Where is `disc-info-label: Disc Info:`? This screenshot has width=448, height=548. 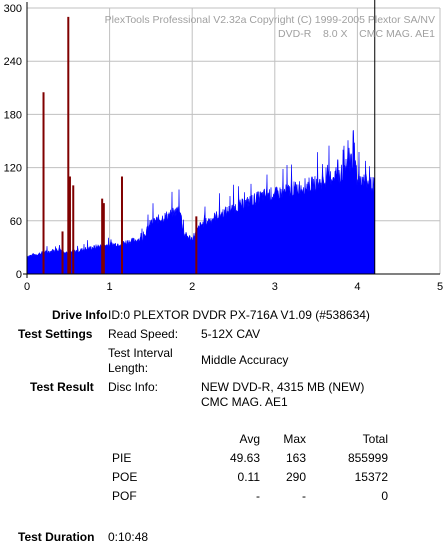 disc-info-label: Disc Info: is located at coordinates (133, 387).